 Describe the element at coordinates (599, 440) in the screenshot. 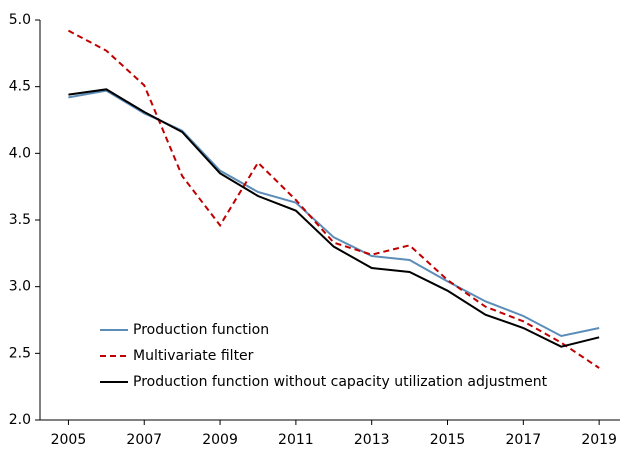

I see `x-tick-label: 2019` at that location.